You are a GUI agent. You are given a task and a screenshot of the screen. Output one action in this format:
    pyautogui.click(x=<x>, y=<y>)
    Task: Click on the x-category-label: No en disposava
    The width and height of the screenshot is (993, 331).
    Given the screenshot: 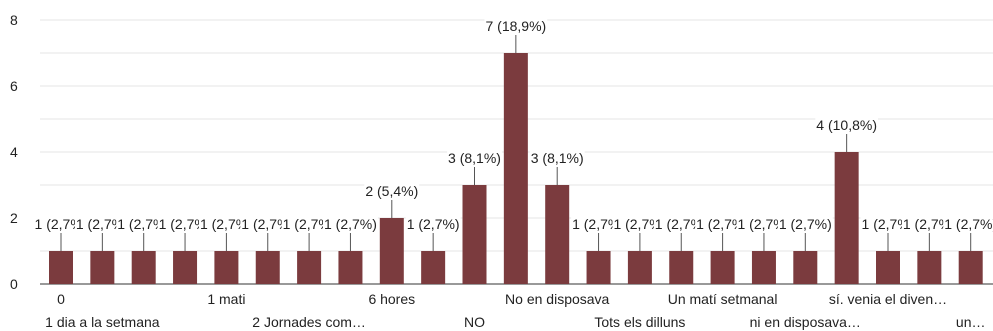 What is the action you would take?
    pyautogui.click(x=557, y=299)
    